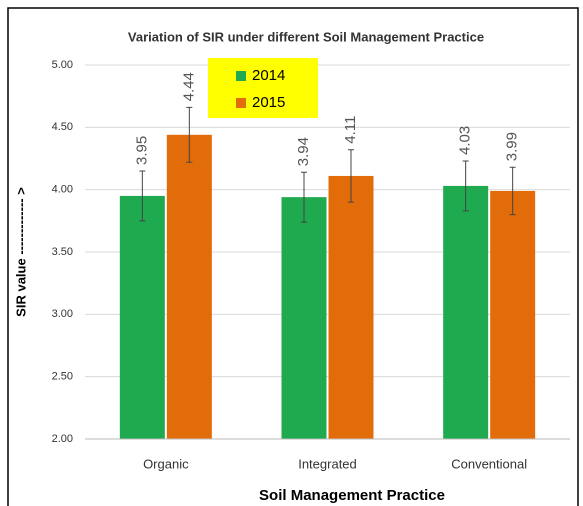 The image size is (583, 506). I want to click on data-label: 3.99, so click(512, 146).